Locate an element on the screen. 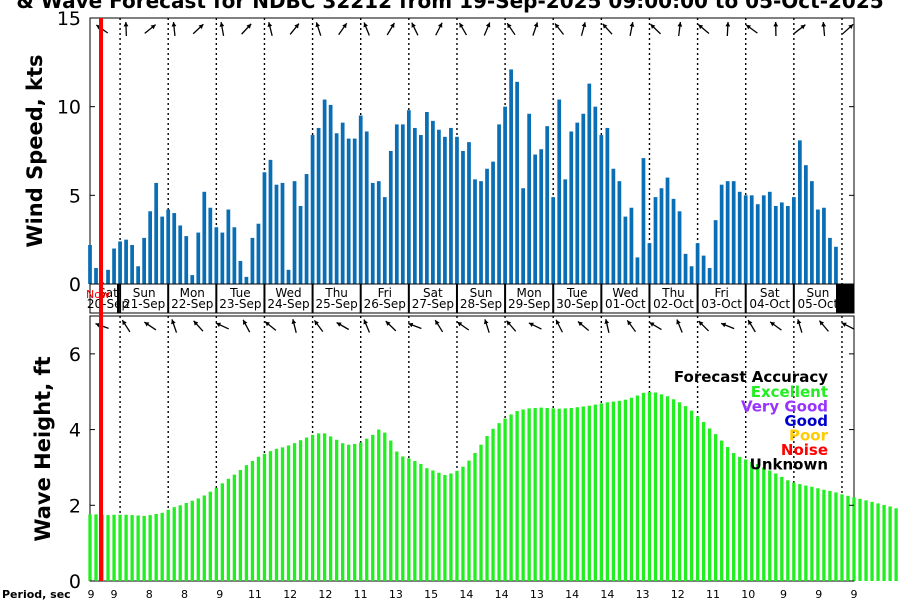 This screenshot has width=900, height=600. day-of-week-label: Mon is located at coordinates (192, 293).